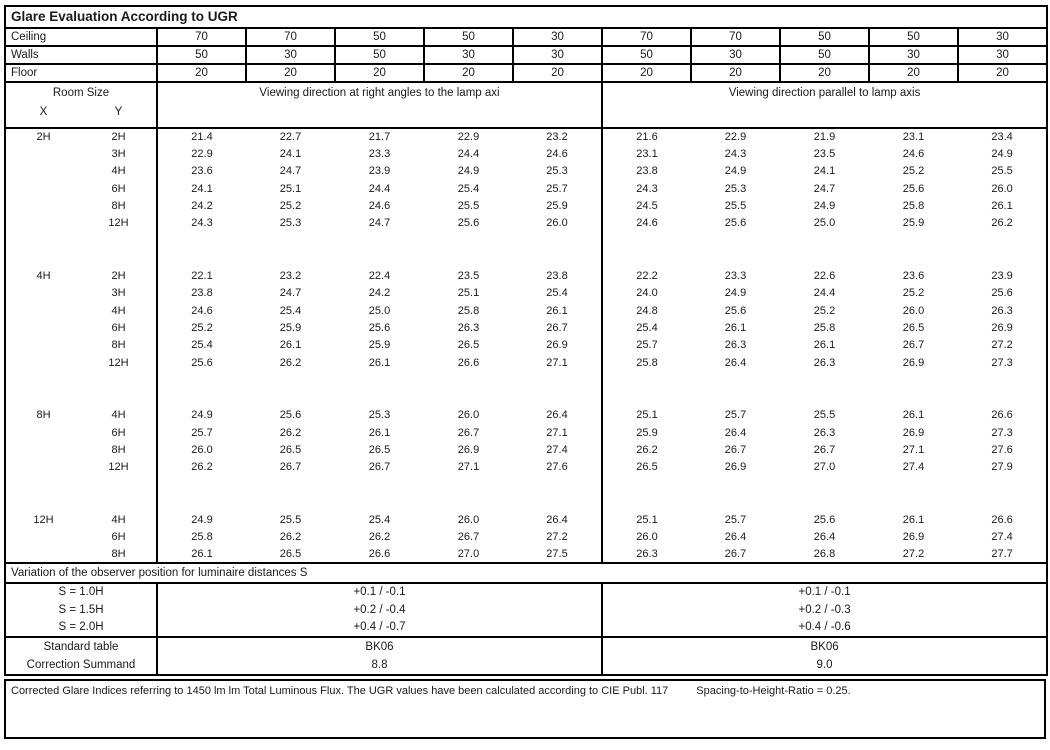 This screenshot has width=1050, height=750. What do you see at coordinates (913, 554) in the screenshot?
I see `ugr-value: 27.2` at bounding box center [913, 554].